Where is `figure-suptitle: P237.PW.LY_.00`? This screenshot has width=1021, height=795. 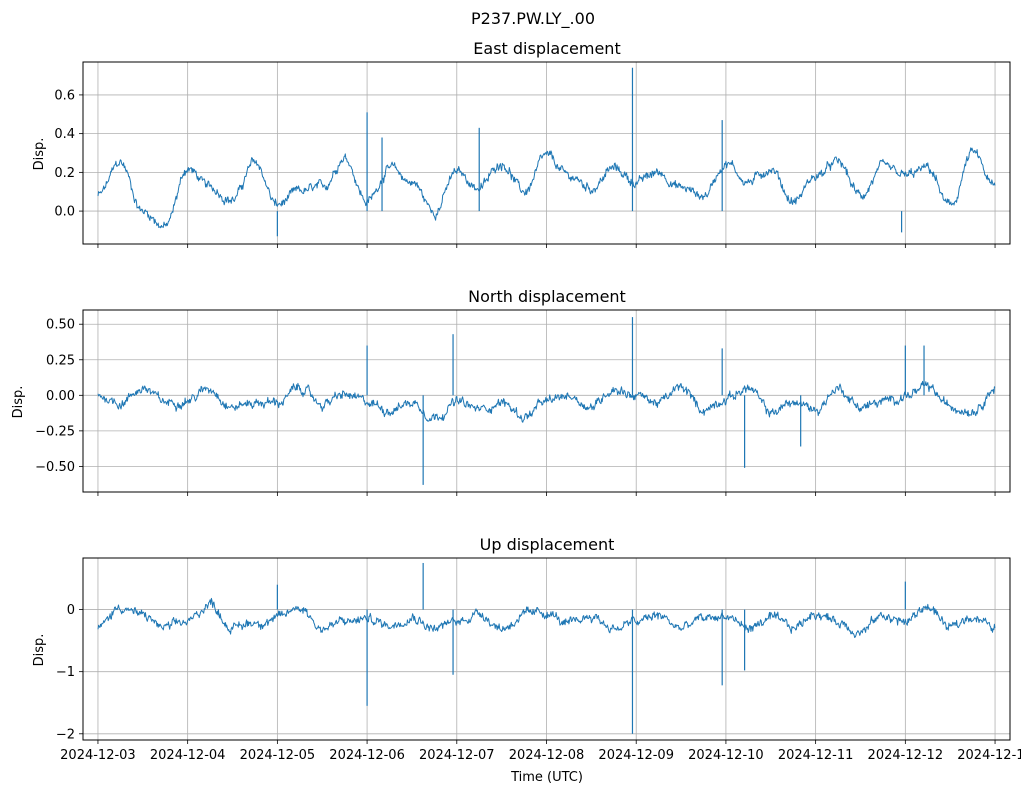
figure-suptitle: P237.PW.LY_.00 is located at coordinates (533, 19).